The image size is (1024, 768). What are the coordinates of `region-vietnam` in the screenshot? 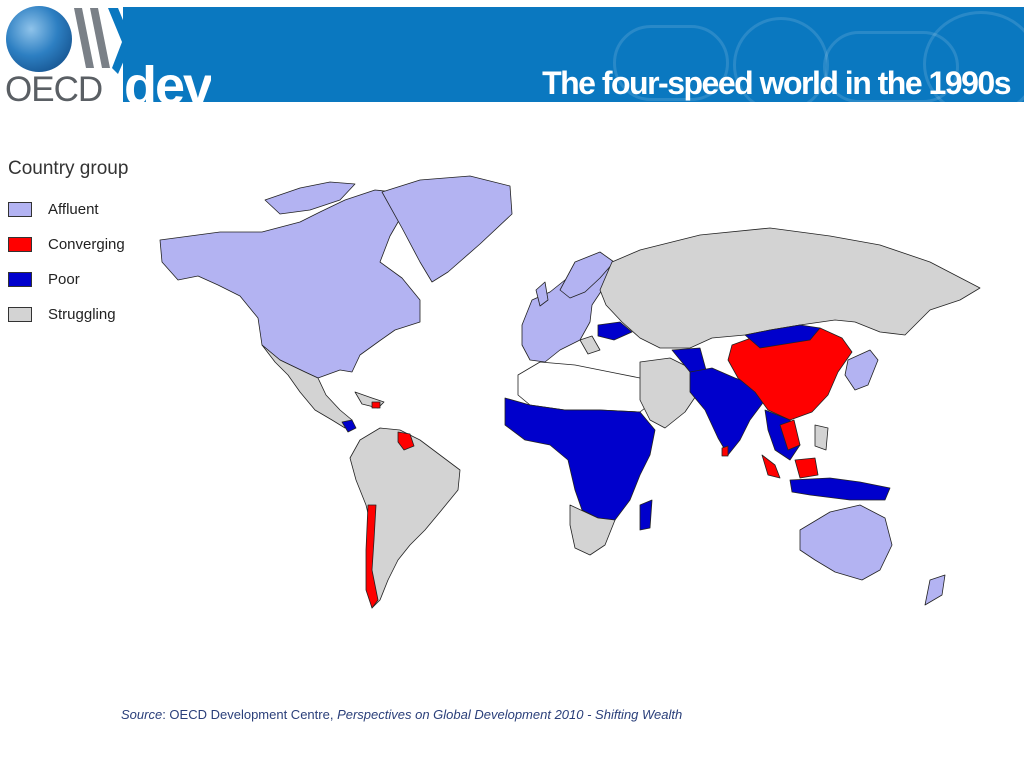 It's located at (790, 435).